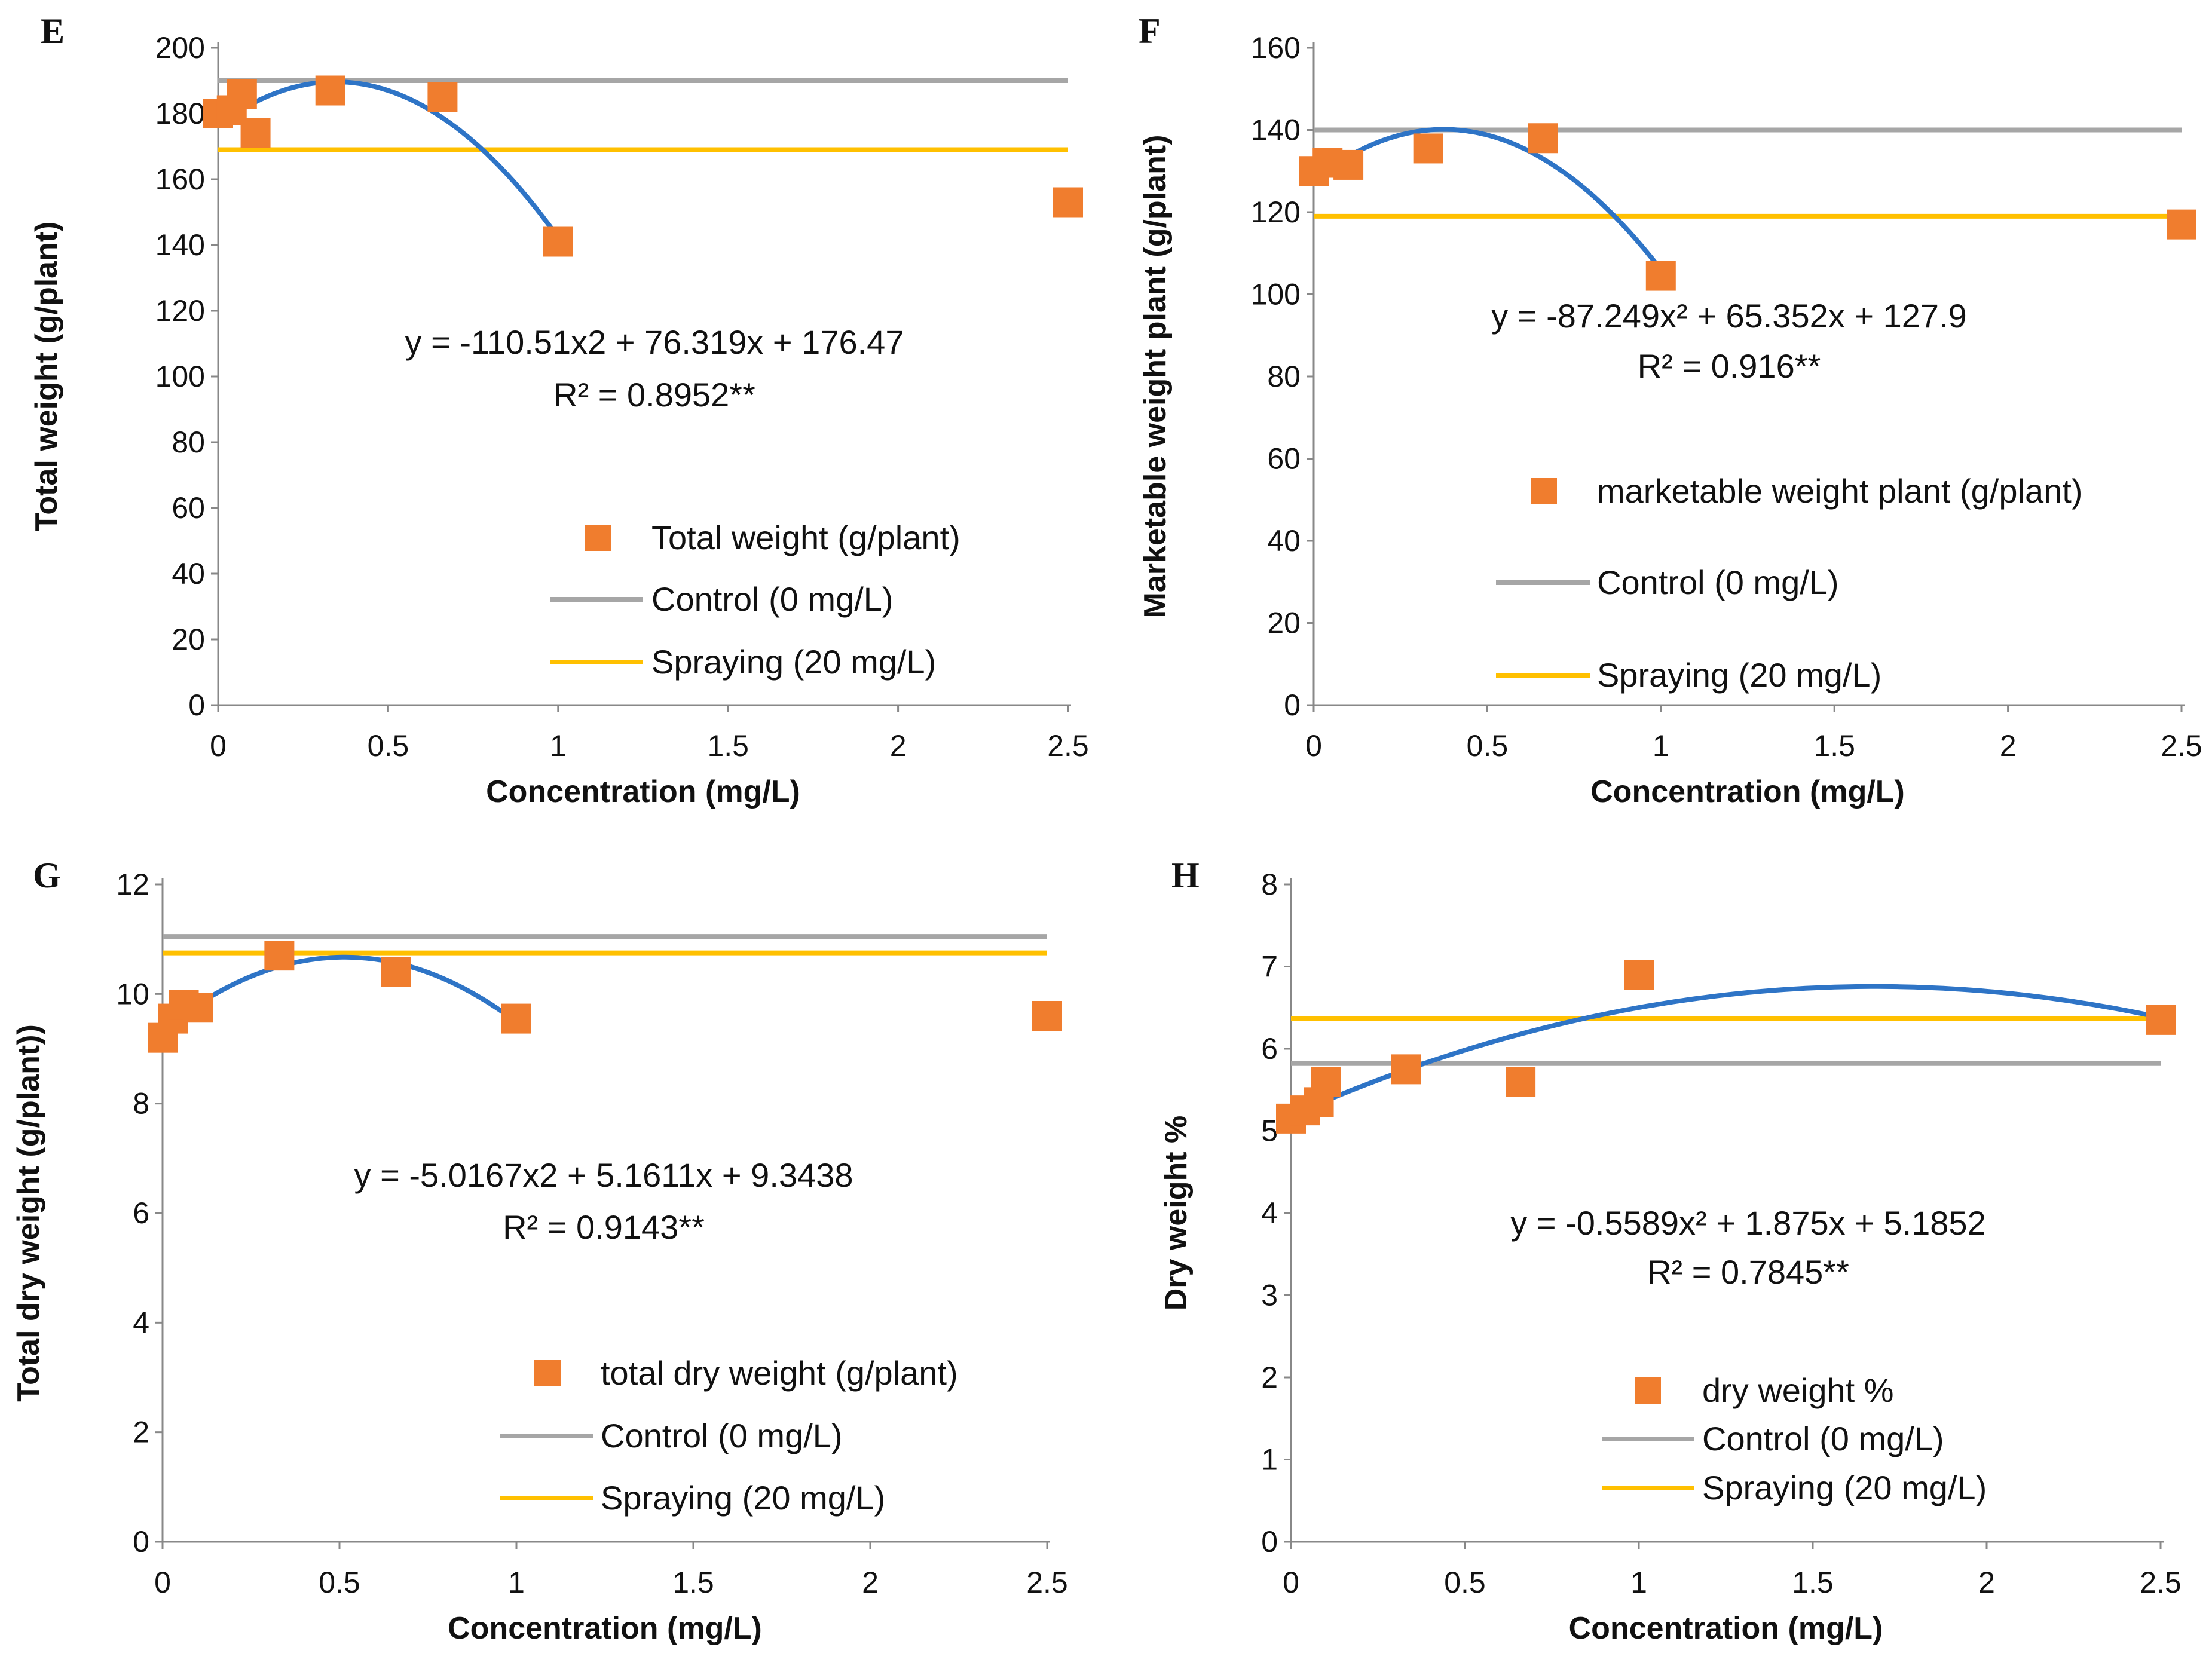 The width and height of the screenshot is (2212, 1672). What do you see at coordinates (47, 876) in the screenshot?
I see `panel-letter: G` at bounding box center [47, 876].